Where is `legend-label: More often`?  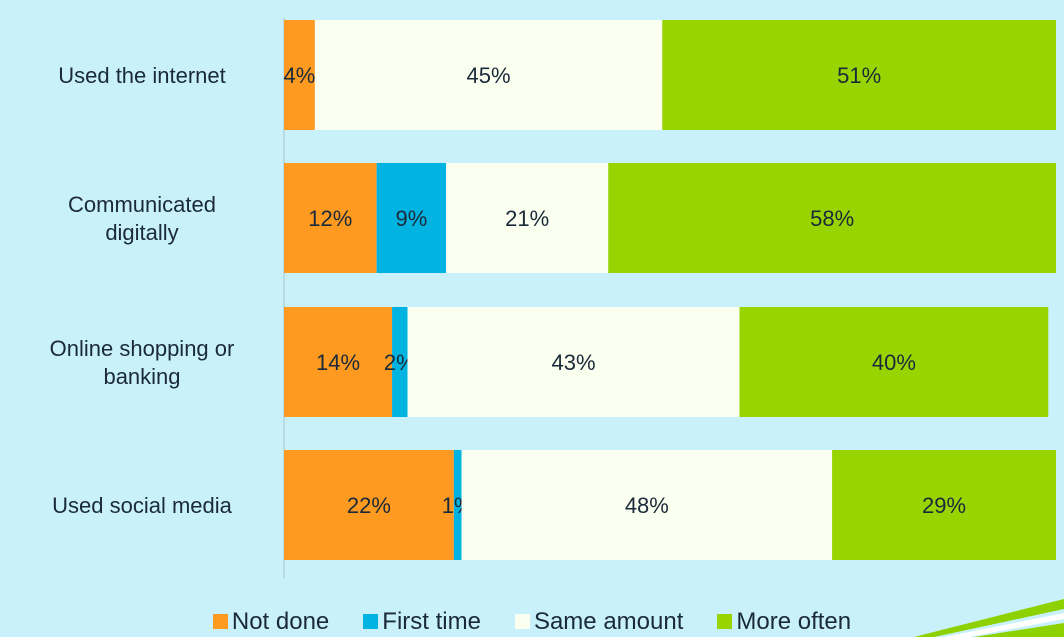 legend-label: More often is located at coordinates (794, 621).